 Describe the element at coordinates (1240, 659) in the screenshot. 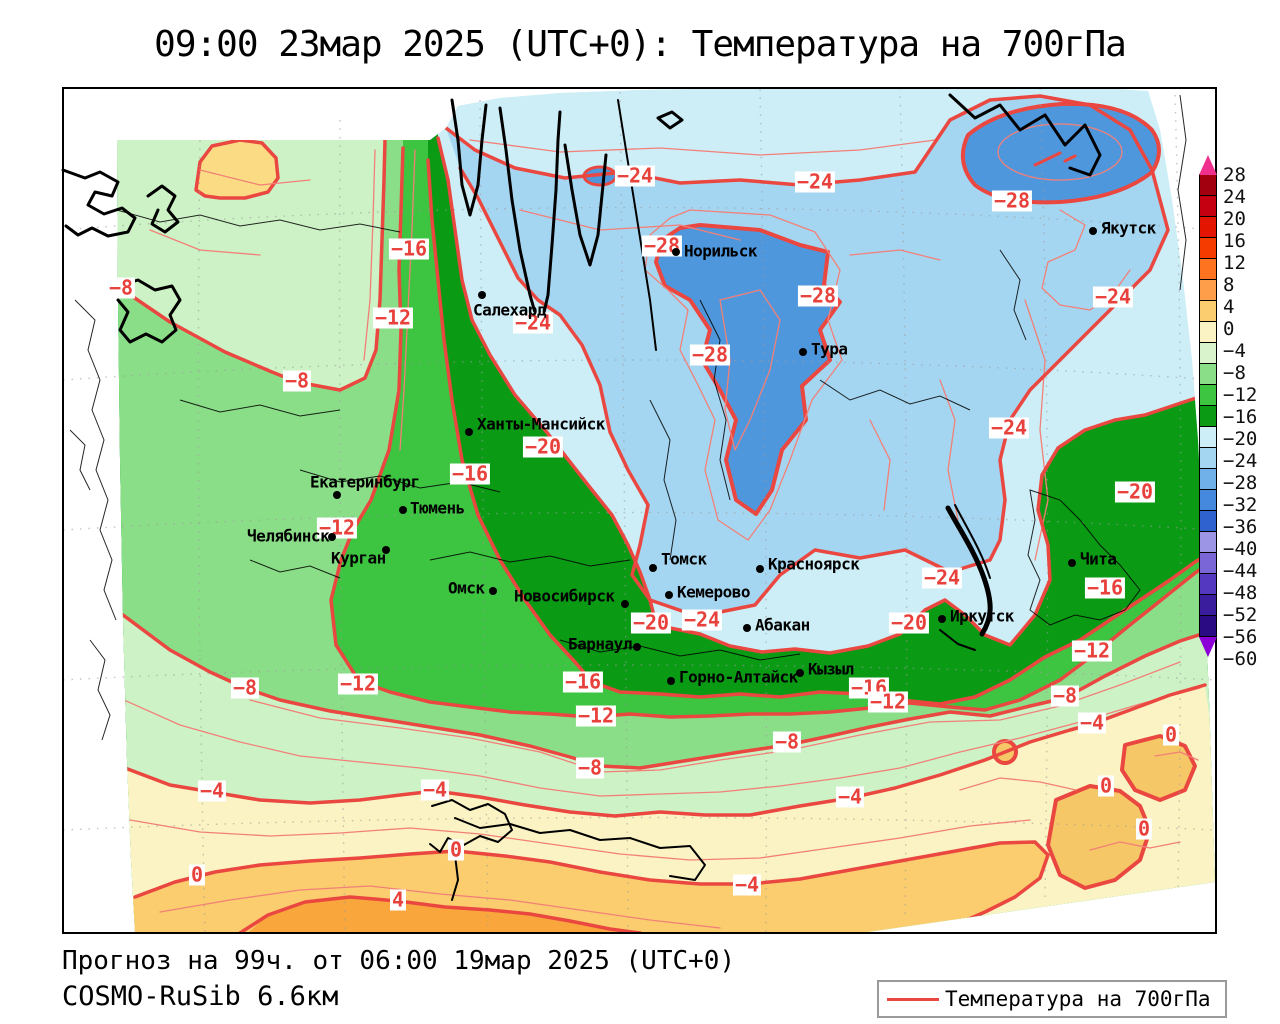

I see `colorbar-tick-label: −60` at that location.